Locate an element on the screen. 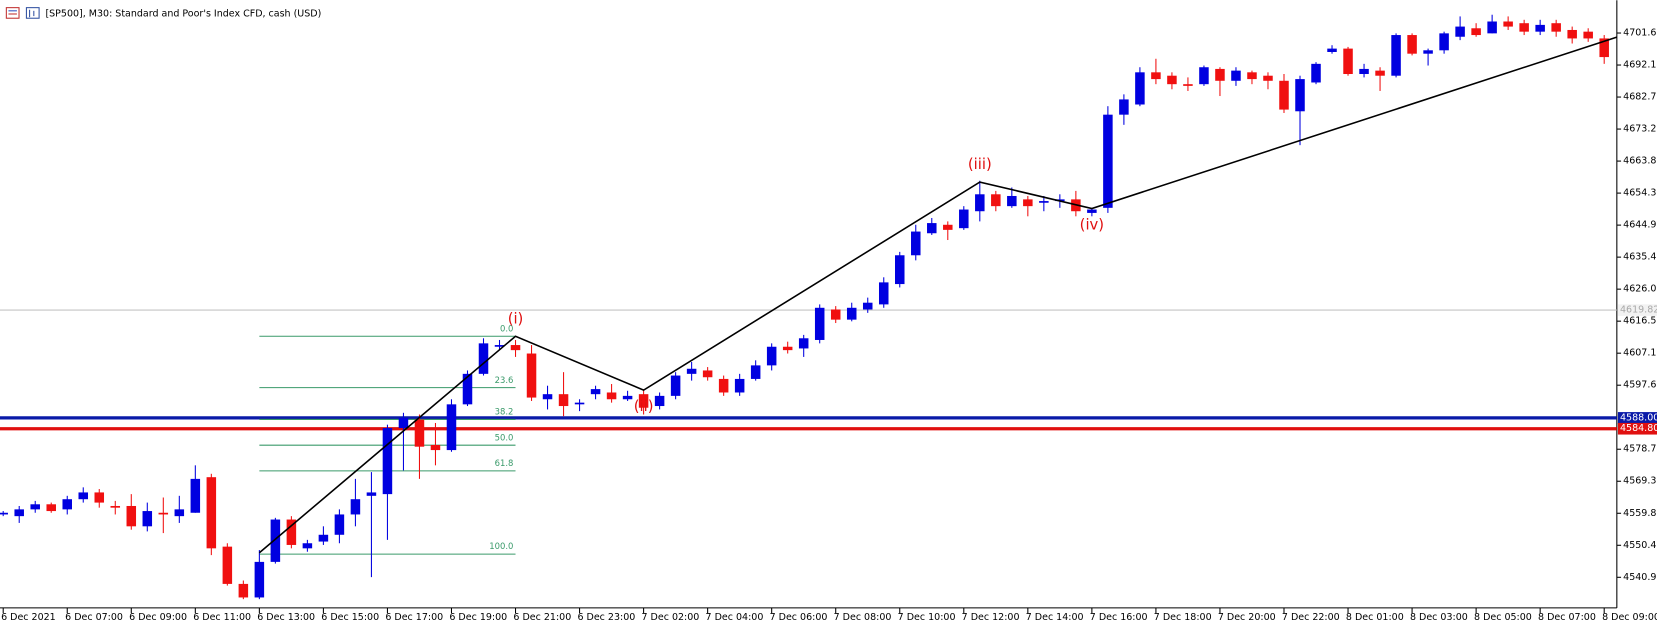  y-tick-label: 4540.95 is located at coordinates (1640, 577).